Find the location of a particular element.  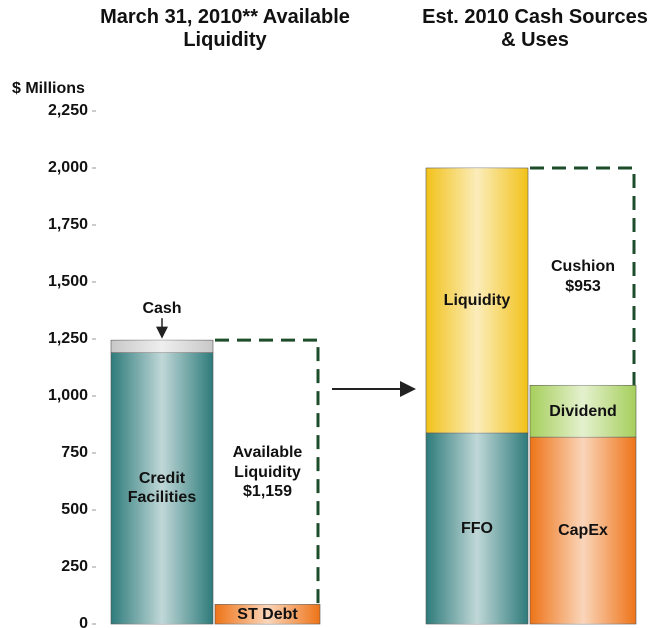

bar-segment is located at coordinates (162, 346).